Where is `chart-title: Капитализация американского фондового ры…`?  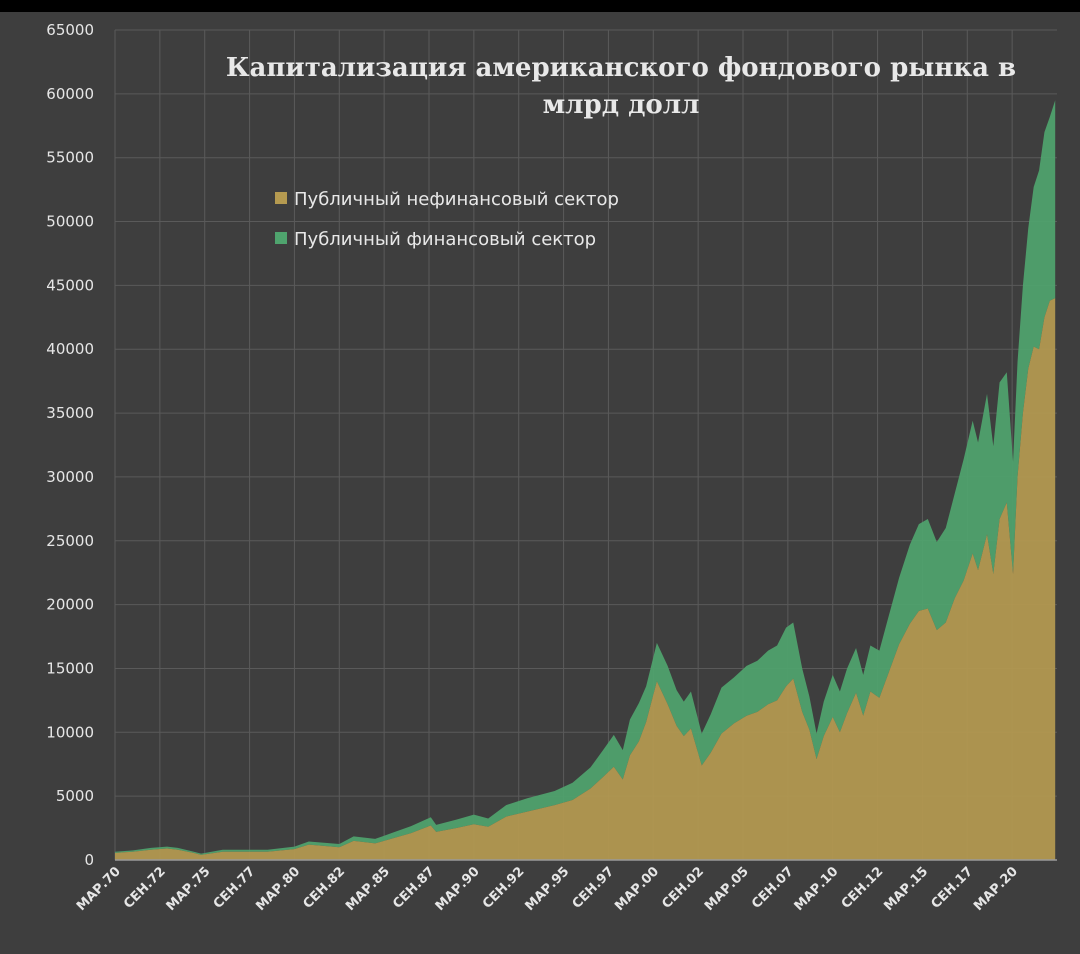
chart-title: Капитализация американского фондового ры… is located at coordinates (621, 86).